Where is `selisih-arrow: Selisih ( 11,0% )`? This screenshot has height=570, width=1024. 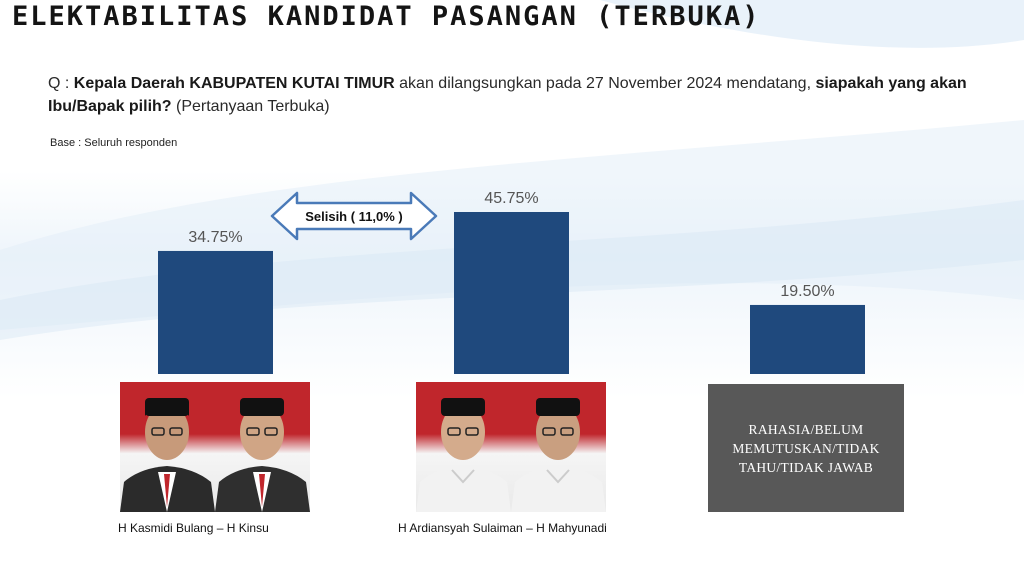
selisih-arrow: Selisih ( 11,0% ) is located at coordinates (354, 216).